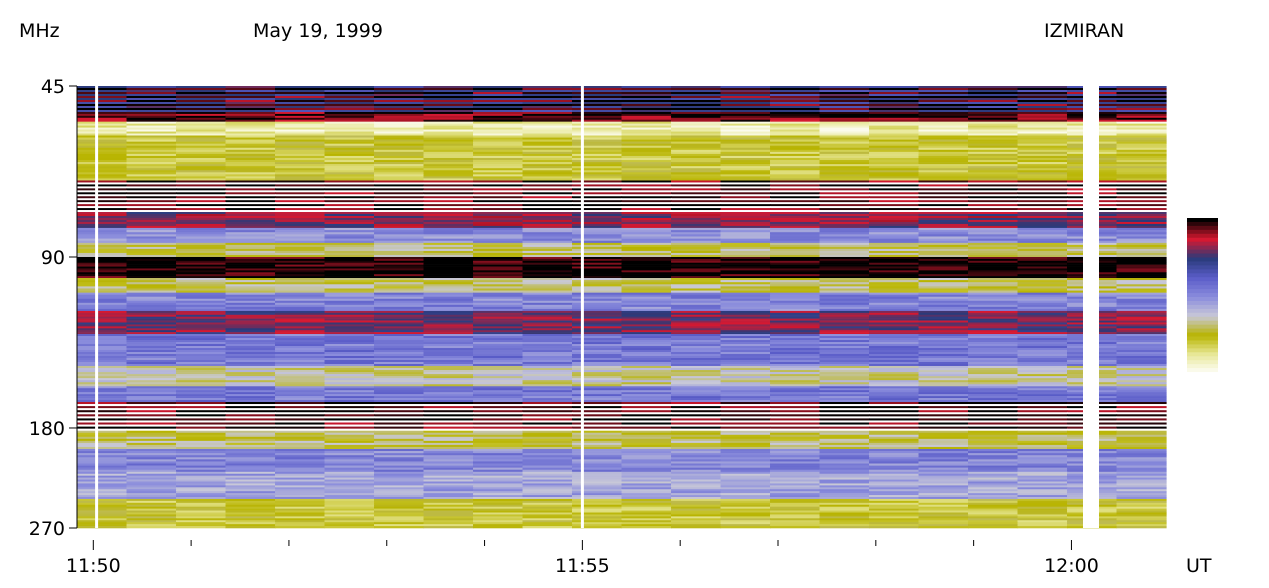 This screenshot has height=588, width=1269. I want to click on units-label: MHz, so click(39, 31).